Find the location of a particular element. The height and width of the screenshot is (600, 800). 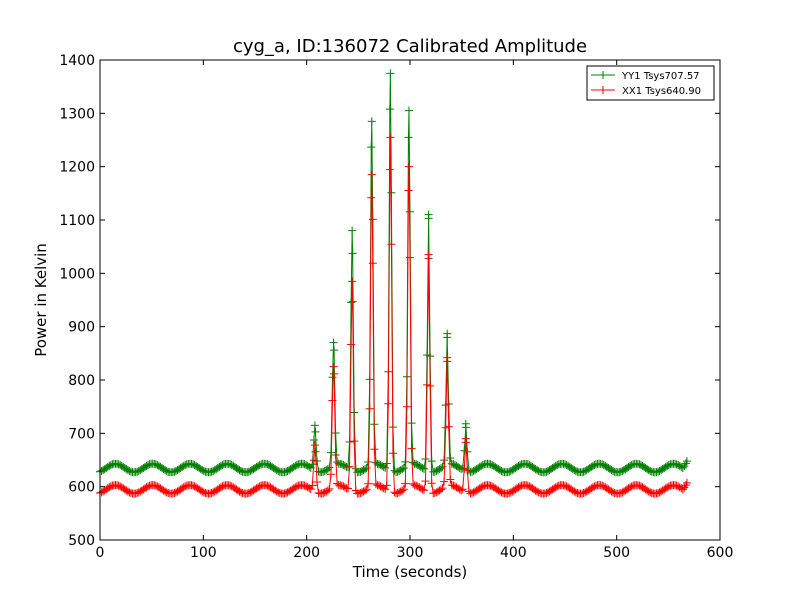

chart-title: cyg_a, ID:136072 Calibrated Amplitude is located at coordinates (410, 46).